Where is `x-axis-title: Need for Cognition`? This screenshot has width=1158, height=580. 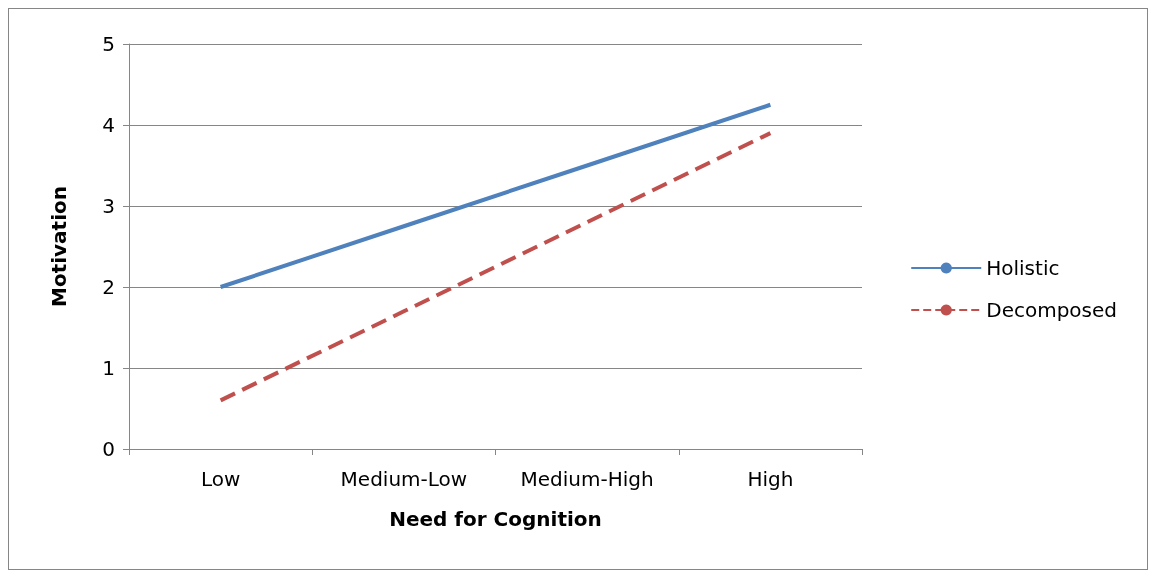 x-axis-title: Need for Cognition is located at coordinates (495, 519).